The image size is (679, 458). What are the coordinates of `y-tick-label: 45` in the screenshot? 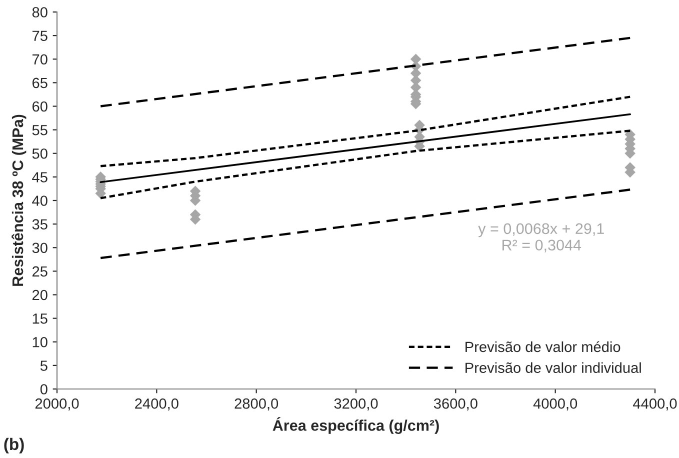 It's located at (40, 177).